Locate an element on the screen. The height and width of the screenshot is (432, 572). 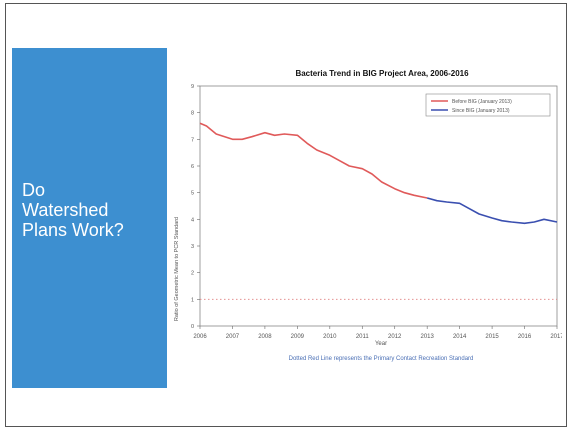
x-tick-label-8: 2014 is located at coordinates (460, 337).